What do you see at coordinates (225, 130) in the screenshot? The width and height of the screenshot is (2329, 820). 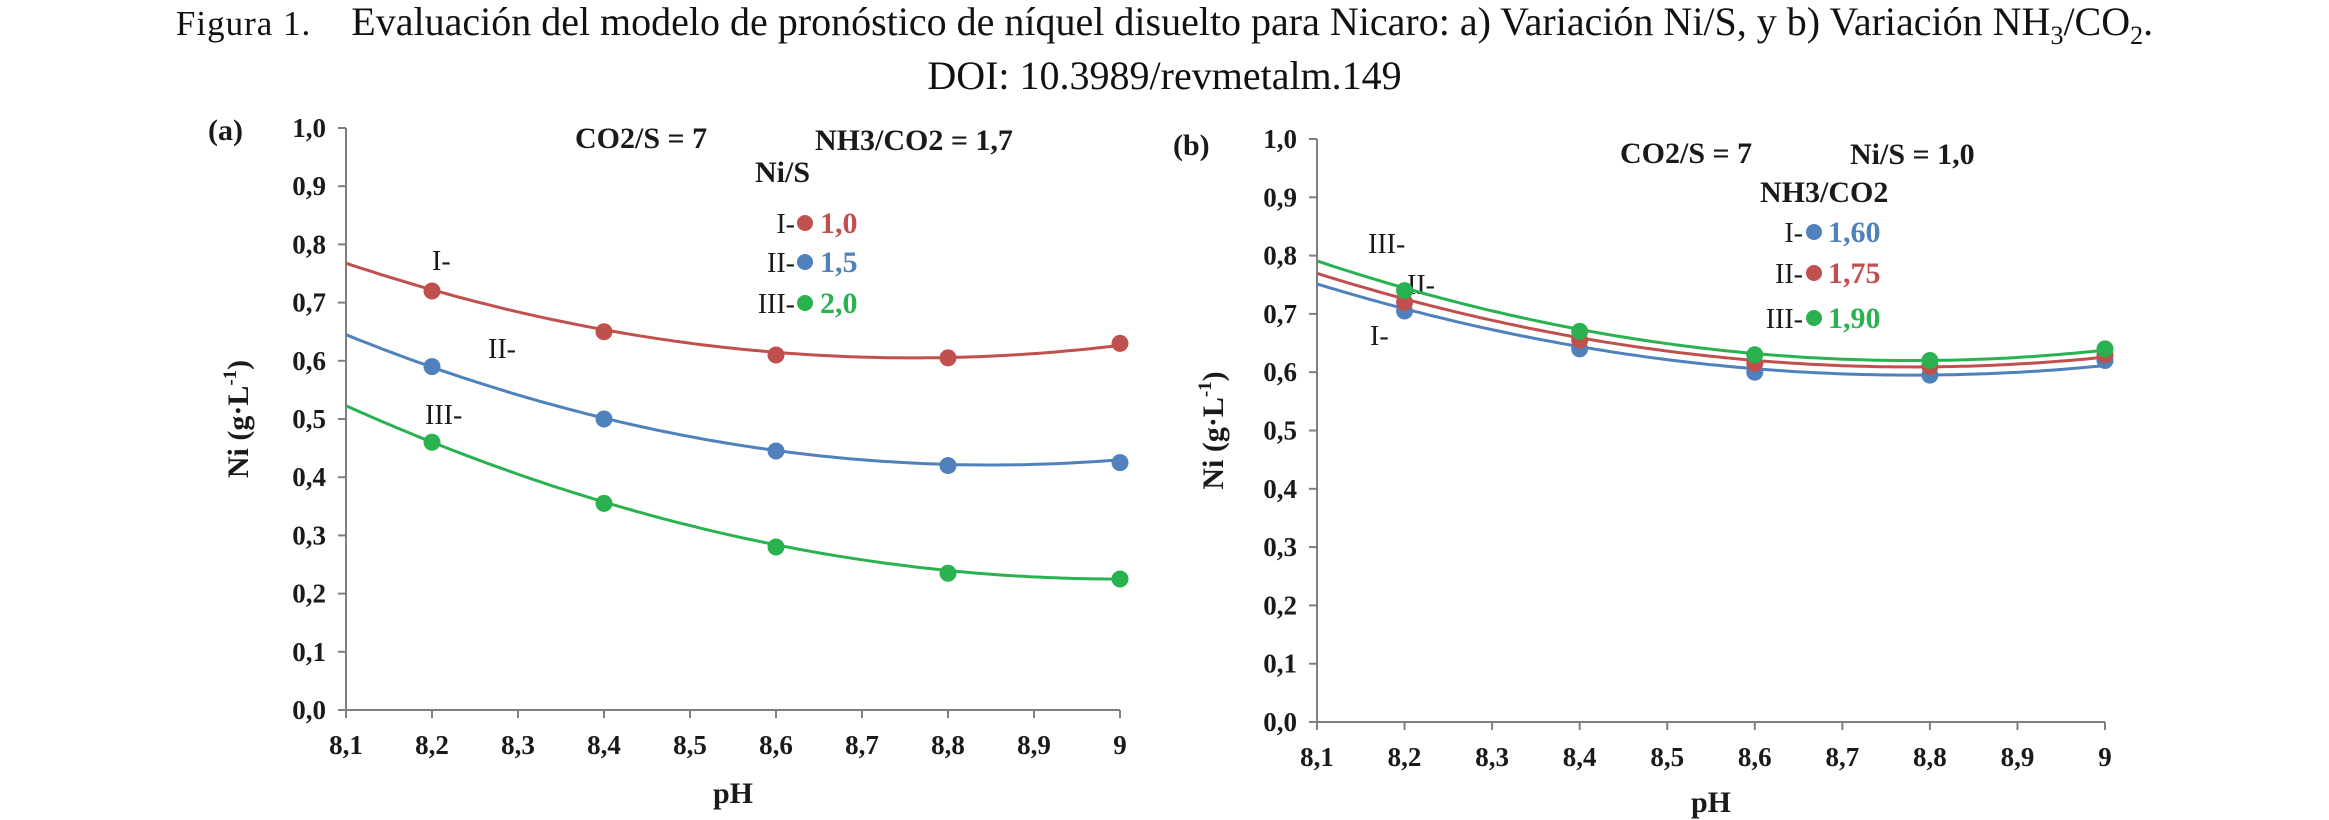 I see `panel-label: (a)` at bounding box center [225, 130].